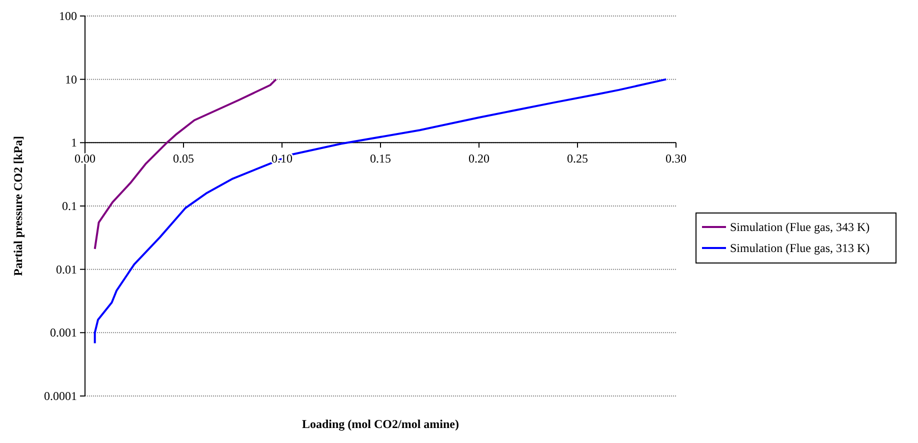 This screenshot has width=918, height=443. Describe the element at coordinates (68, 16) in the screenshot. I see `y-tick-label: 100` at that location.